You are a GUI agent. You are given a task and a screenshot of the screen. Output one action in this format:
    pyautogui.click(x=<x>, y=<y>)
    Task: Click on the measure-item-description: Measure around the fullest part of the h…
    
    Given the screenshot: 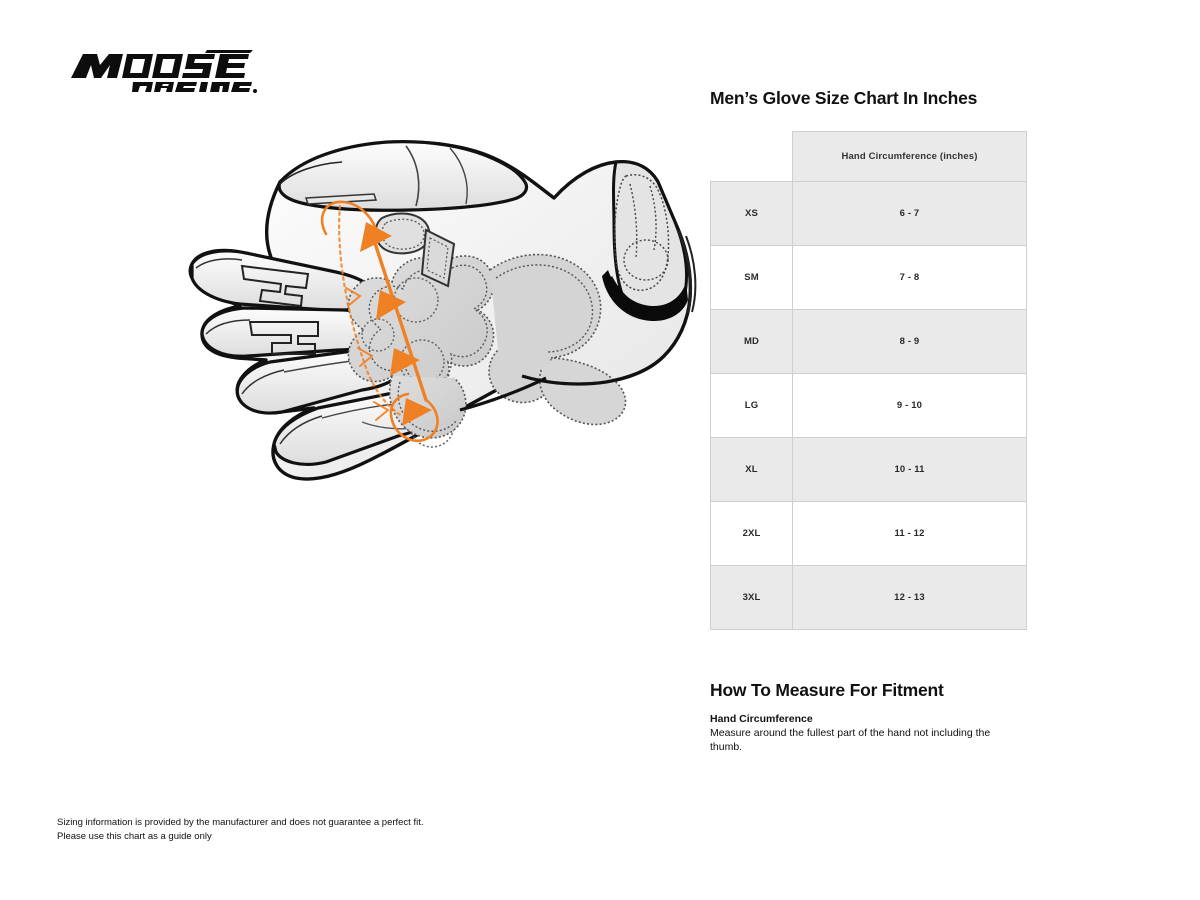 What is the action you would take?
    pyautogui.click(x=850, y=740)
    